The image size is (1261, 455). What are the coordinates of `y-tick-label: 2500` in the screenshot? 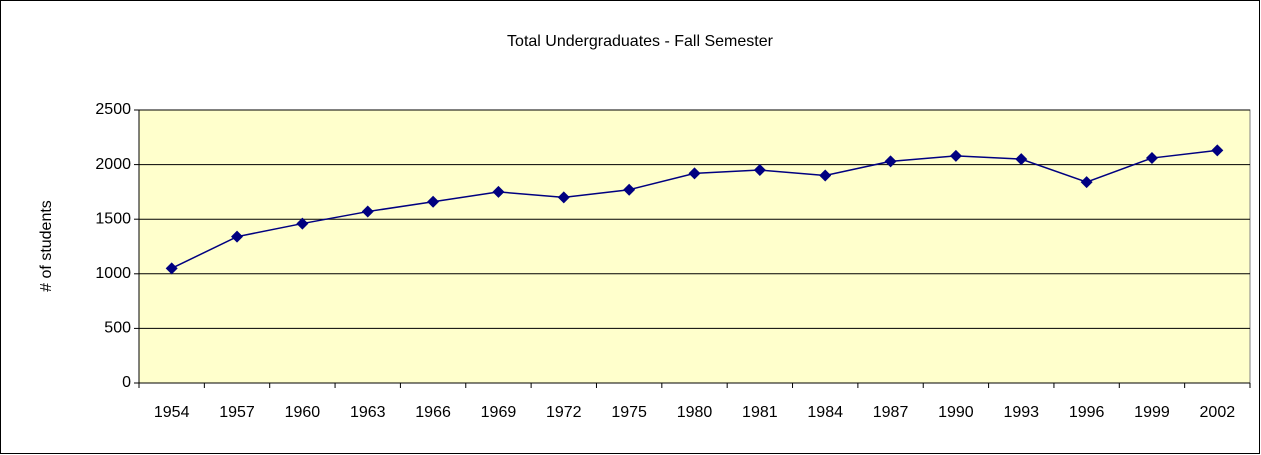 It's located at (113, 109).